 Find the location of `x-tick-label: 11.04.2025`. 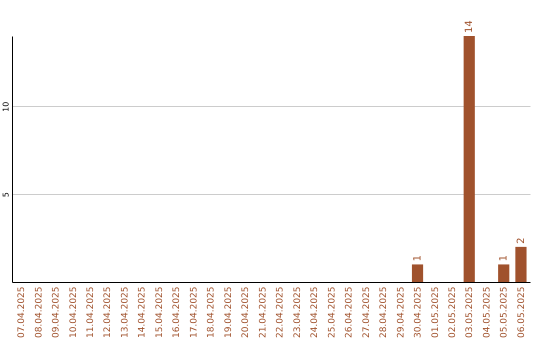

x-tick-label: 11.04.2025 is located at coordinates (91, 312).